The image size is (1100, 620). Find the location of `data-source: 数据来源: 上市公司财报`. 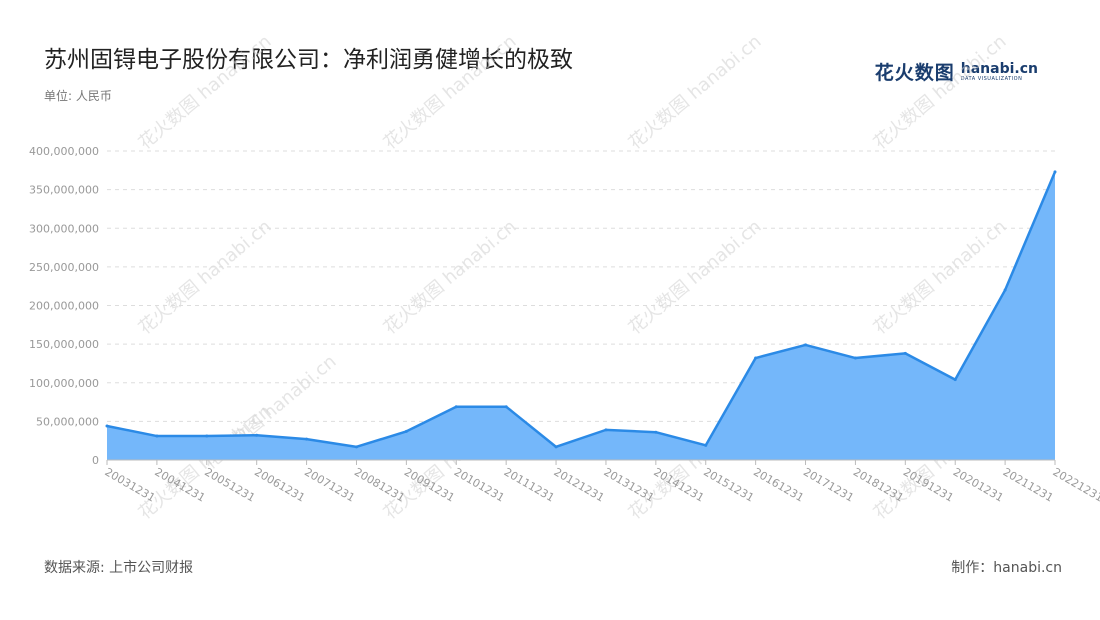

data-source: 数据来源: 上市公司财报 is located at coordinates (119, 568).